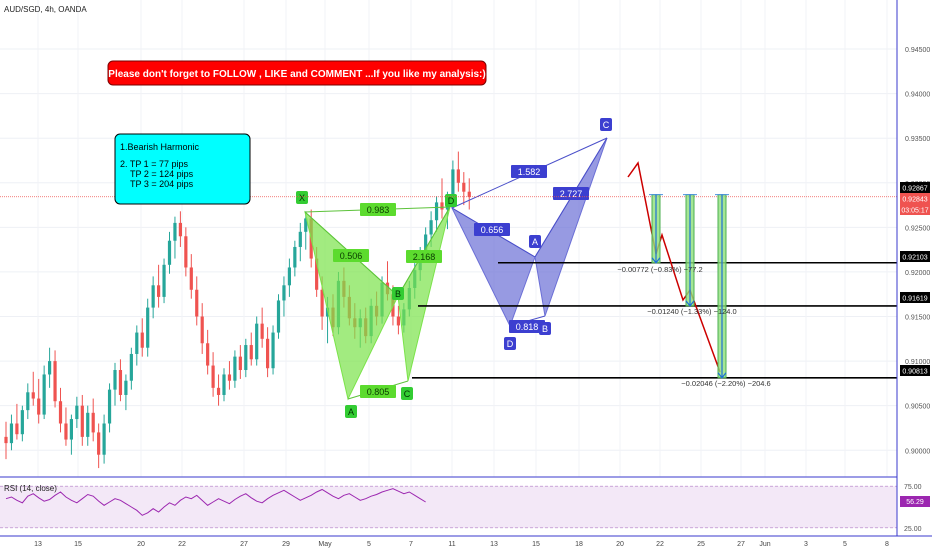 Image resolution: width=932 pixels, height=555 pixels. I want to click on pattern-green-xab, so click(351, 305).